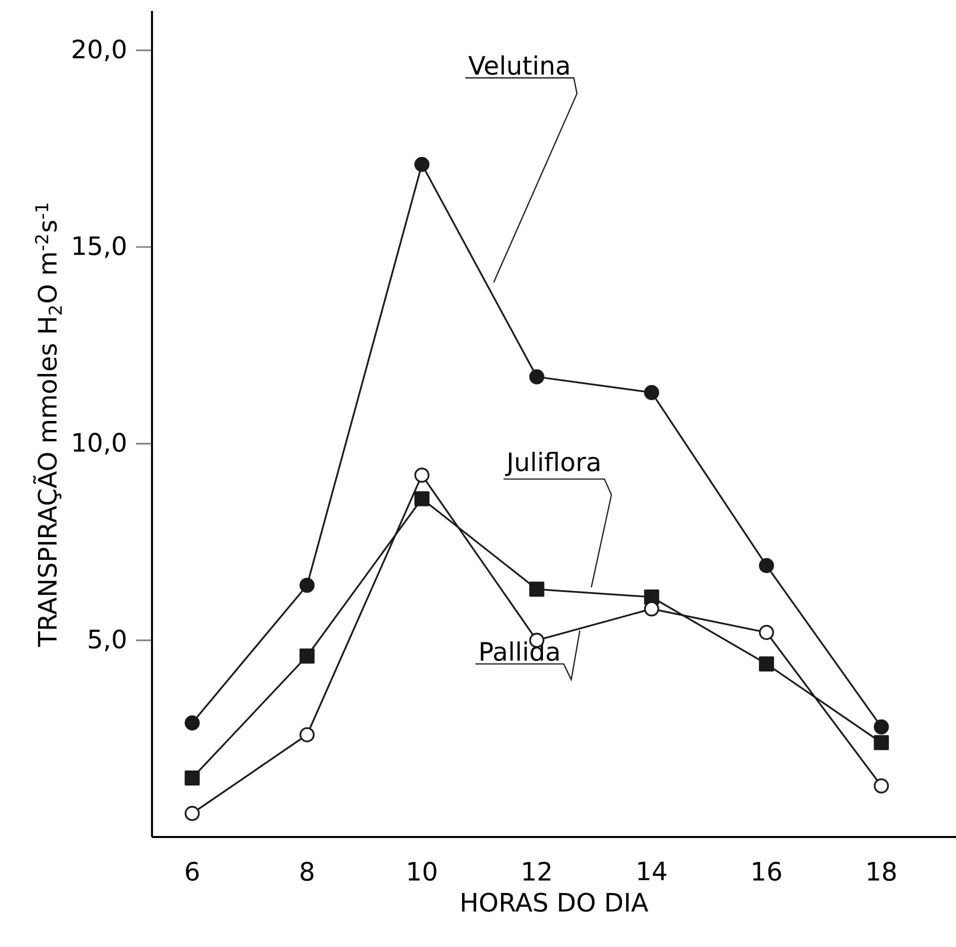 Image resolution: width=956 pixels, height=947 pixels. Describe the element at coordinates (552, 464) in the screenshot. I see `text: Juliflora` at that location.